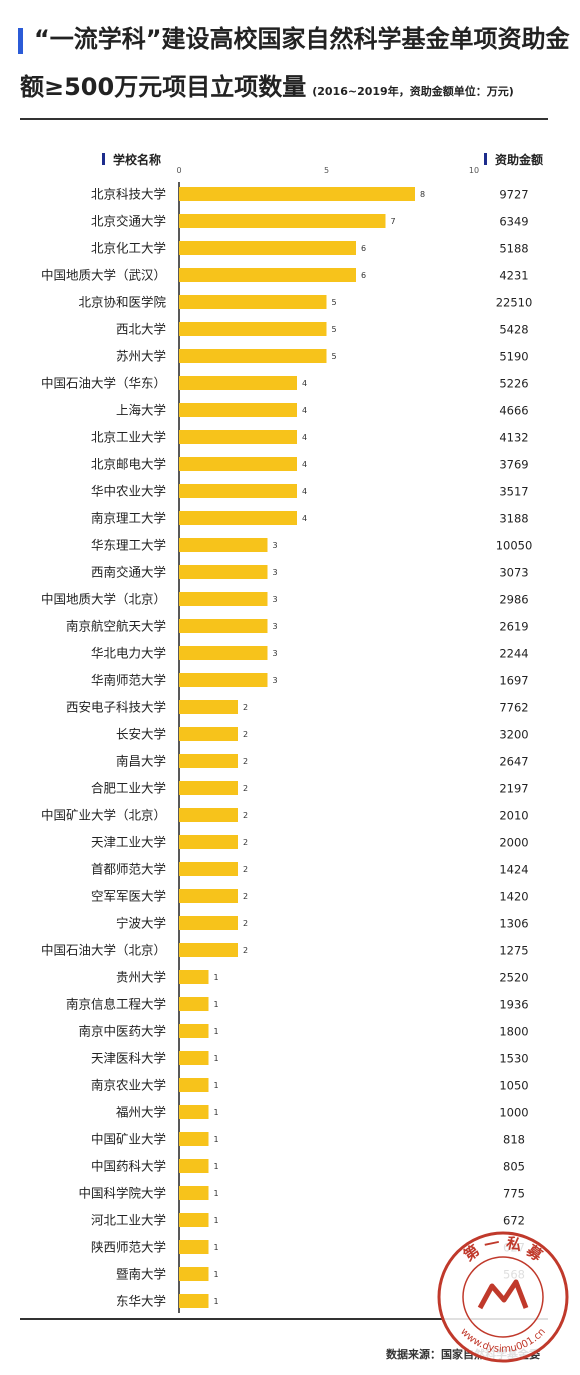 The height and width of the screenshot is (1375, 580). I want to click on category-label: 天津工业大学, so click(128, 842).